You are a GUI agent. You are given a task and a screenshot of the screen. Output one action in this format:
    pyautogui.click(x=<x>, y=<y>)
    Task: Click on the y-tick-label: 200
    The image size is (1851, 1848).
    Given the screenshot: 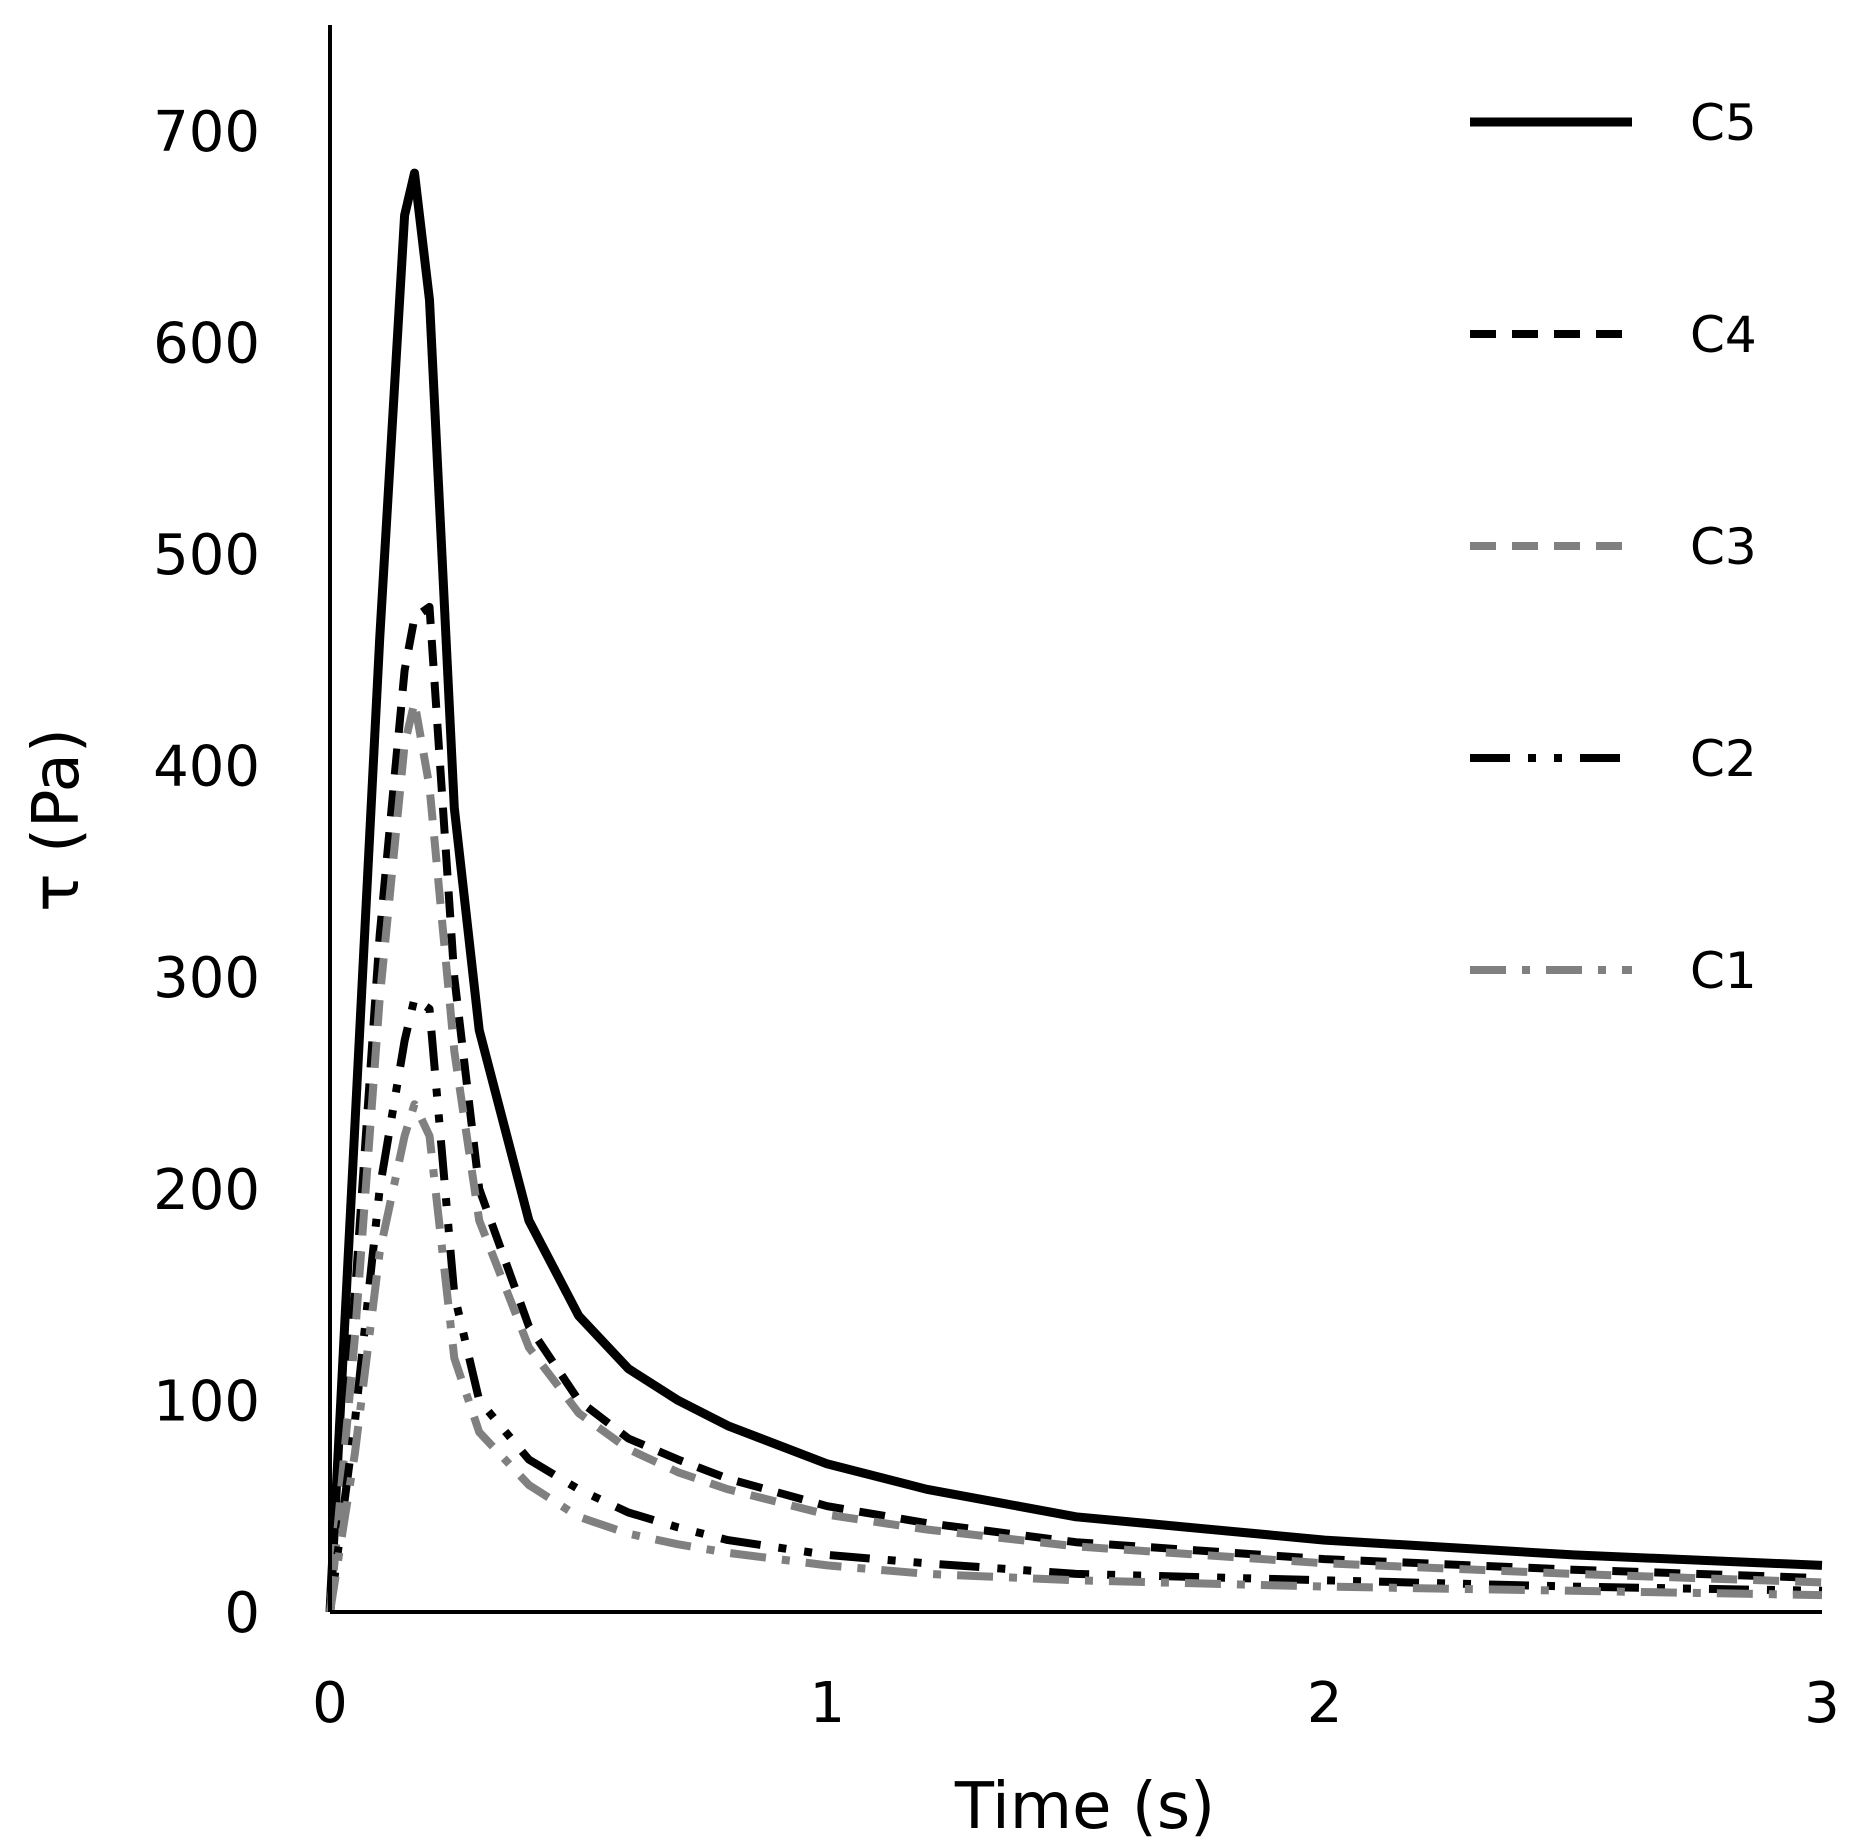 What is the action you would take?
    pyautogui.click(x=206, y=1190)
    